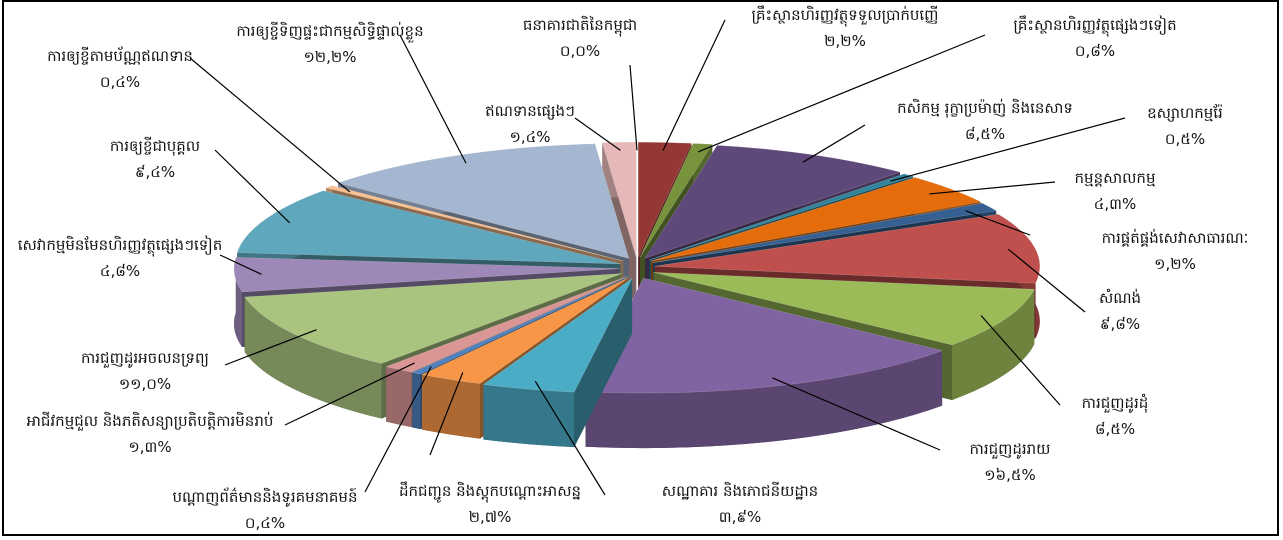 The width and height of the screenshot is (1283, 540). What do you see at coordinates (985, 121) in the screenshot?
I see `data-label: កសិកម្ម រុក្ខាប្រម៉ាញ់ និងនេសាទ៨,៥%` at bounding box center [985, 121].